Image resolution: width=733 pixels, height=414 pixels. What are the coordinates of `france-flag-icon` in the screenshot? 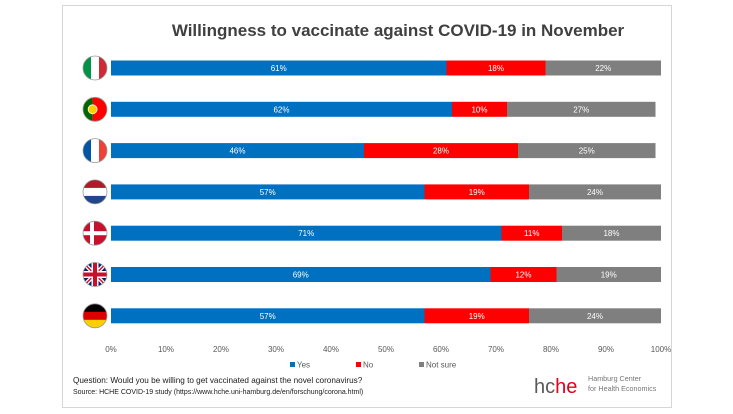 It's located at (95, 150).